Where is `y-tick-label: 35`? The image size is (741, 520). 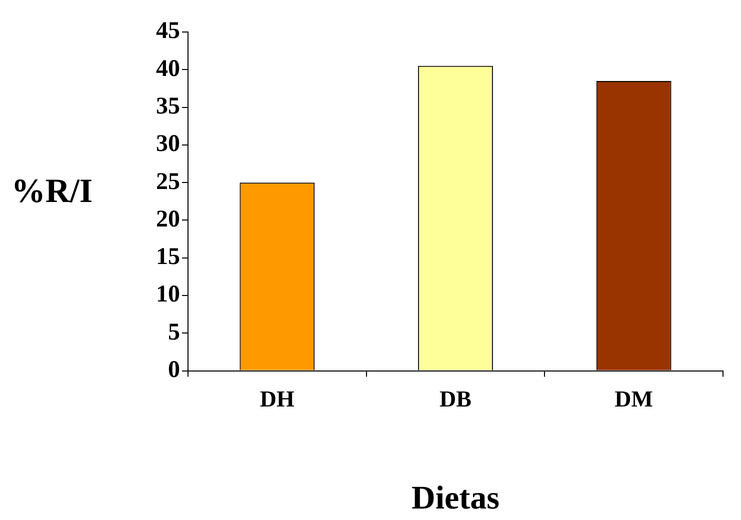
y-tick-label: 35 is located at coordinates (168, 106).